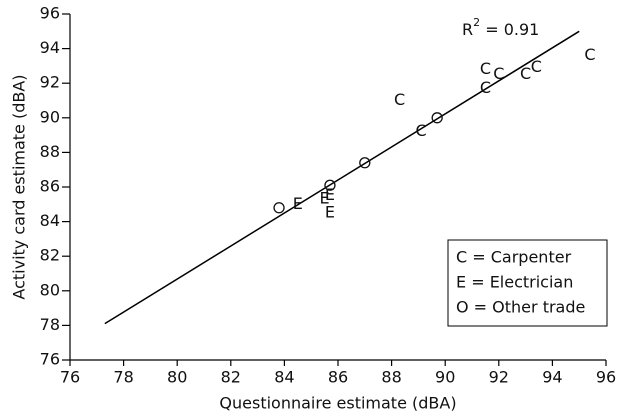  Describe the element at coordinates (50, 220) in the screenshot. I see `y-tick-label: 84` at that location.